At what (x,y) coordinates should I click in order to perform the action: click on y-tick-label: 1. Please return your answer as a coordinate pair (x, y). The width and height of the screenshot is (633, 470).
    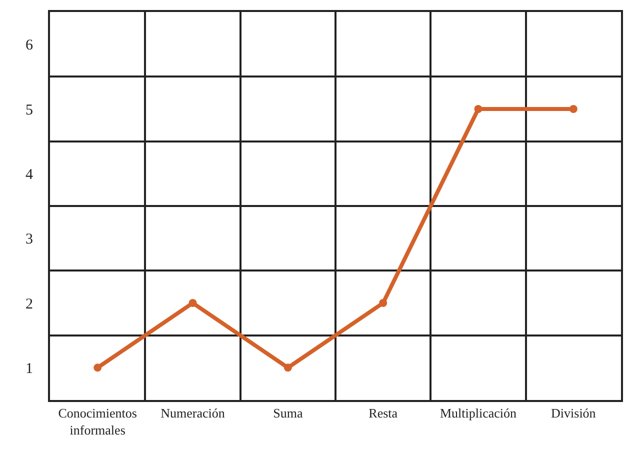
    Looking at the image, I should click on (29, 368).